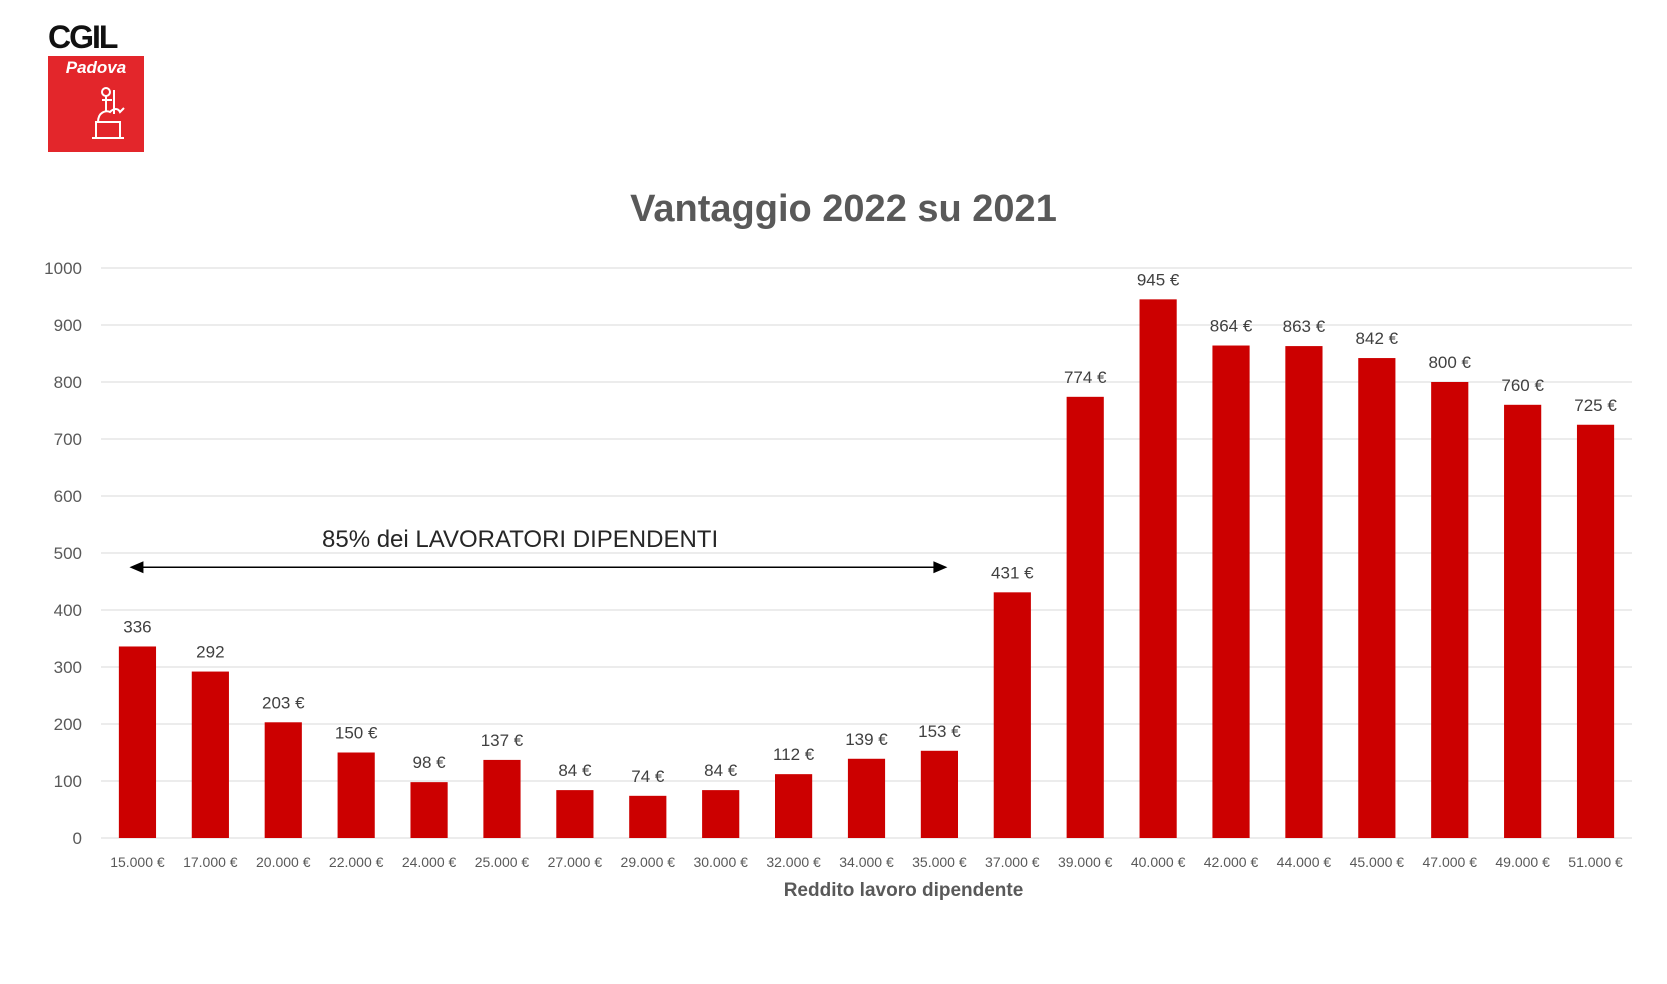 Image resolution: width=1667 pixels, height=984 pixels. Describe the element at coordinates (939, 862) in the screenshot. I see `x-tick-label: 35.000 €` at that location.